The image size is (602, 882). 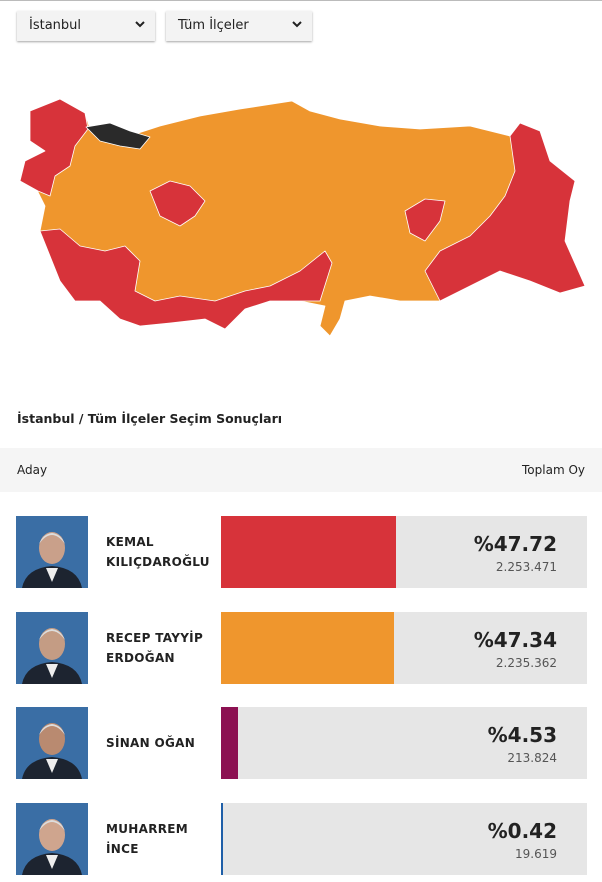 I want to click on candidate-name: RECEP TAYYİP ERDOĞAN, so click(x=154, y=648).